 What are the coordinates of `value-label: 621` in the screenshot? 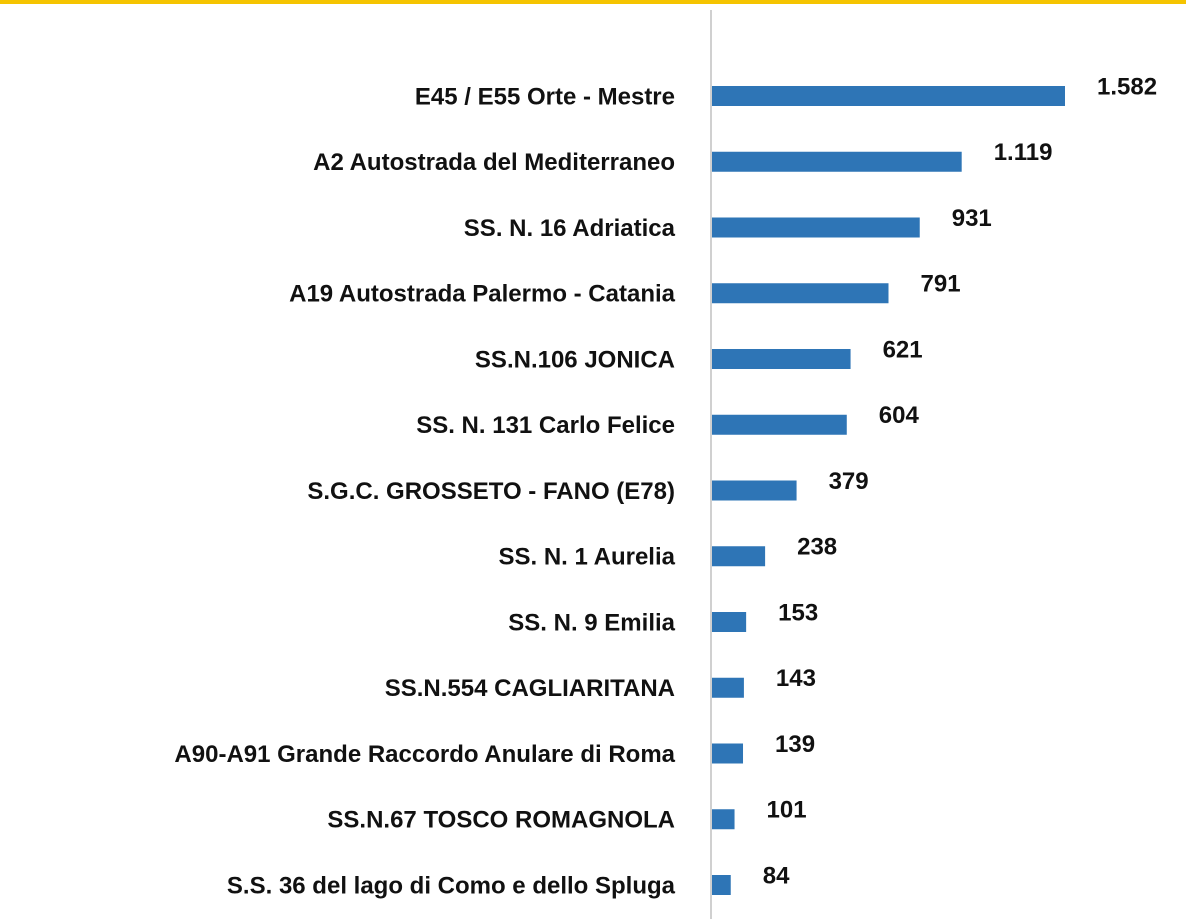 It's located at (903, 349).